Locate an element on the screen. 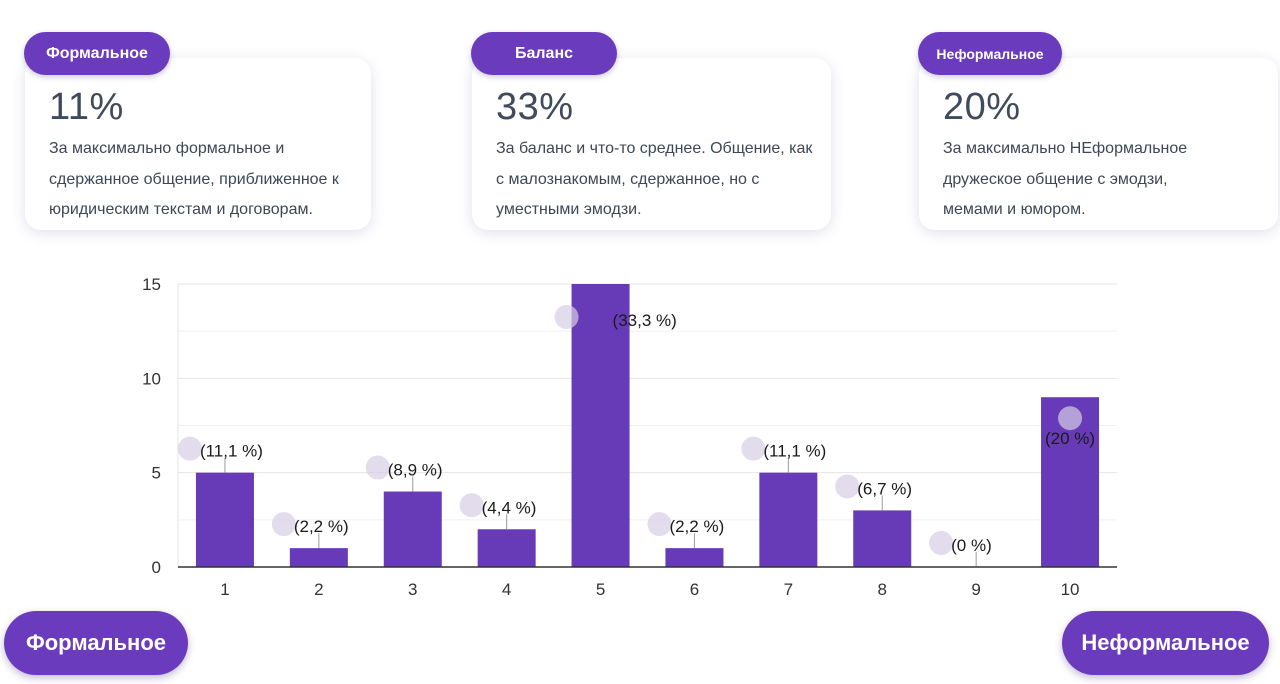  stat-card-percent: 33% is located at coordinates (535, 107).